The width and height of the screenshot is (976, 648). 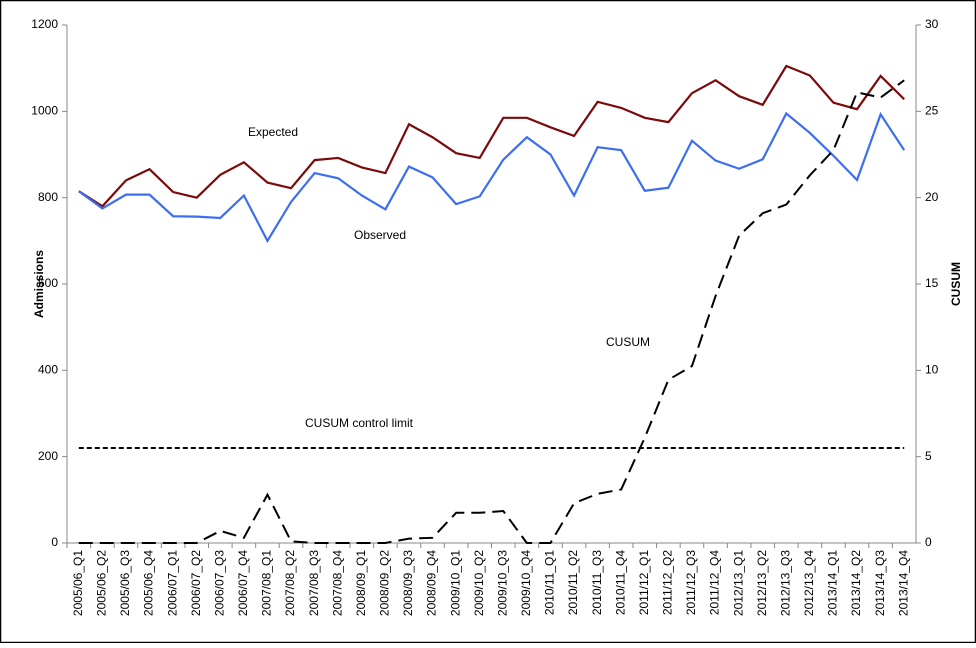 I want to click on series-label: Observed, so click(x=380, y=235).